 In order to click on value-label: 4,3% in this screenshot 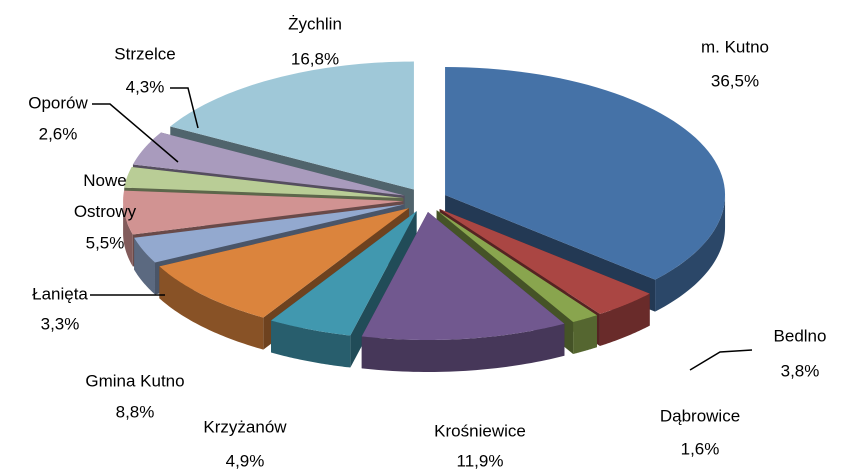, I will do `click(145, 86)`.